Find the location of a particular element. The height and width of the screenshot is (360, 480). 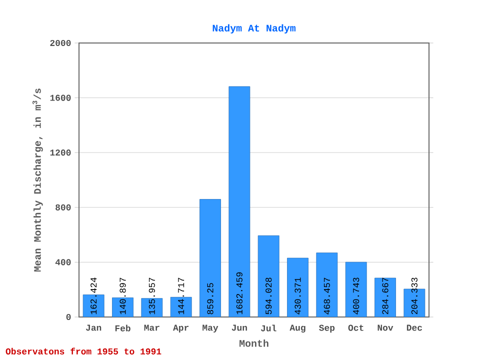

x-tick-label: May is located at coordinates (210, 328).